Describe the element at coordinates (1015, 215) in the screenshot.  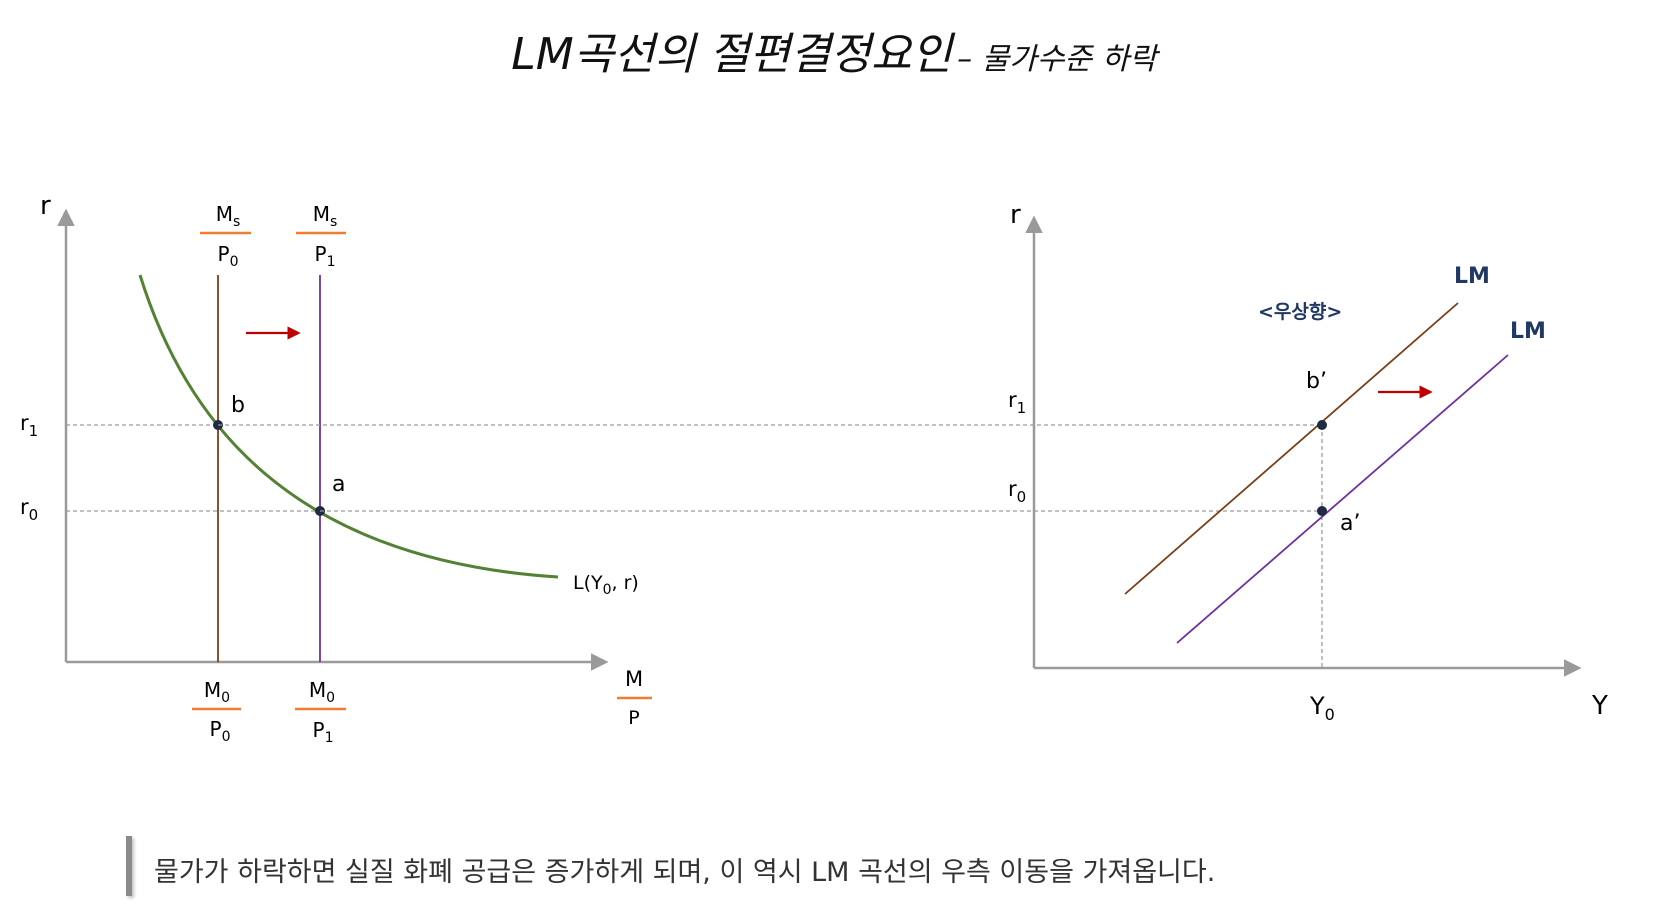
I see `right-y-axis-label: r` at that location.